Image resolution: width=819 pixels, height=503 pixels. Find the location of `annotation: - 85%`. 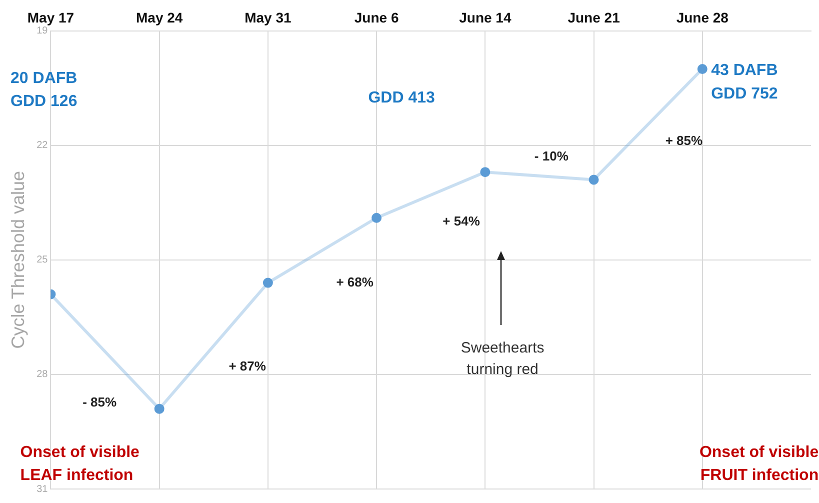

annotation: - 85% is located at coordinates (100, 402).